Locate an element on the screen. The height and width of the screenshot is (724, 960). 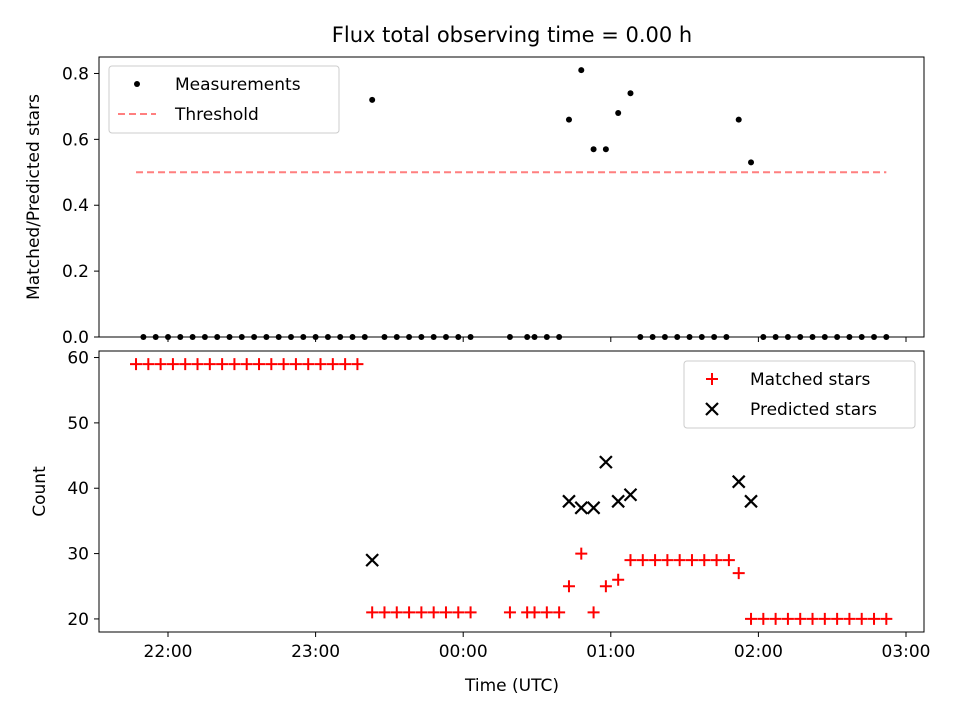
y-axis-label: Matched/Predicted stars is located at coordinates (34, 197).